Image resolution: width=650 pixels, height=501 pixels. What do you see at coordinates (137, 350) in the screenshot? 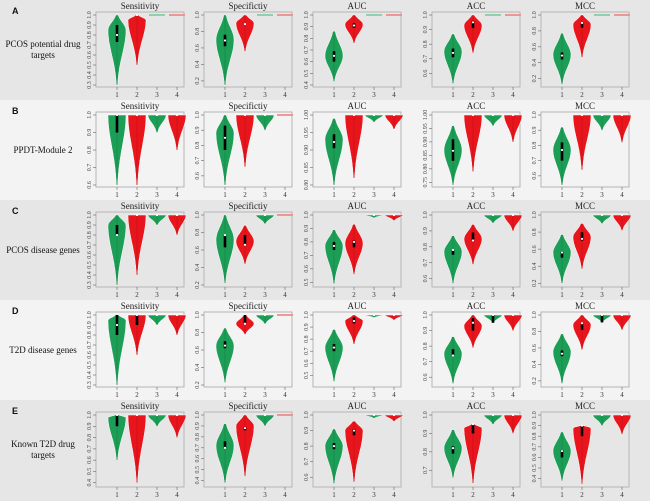
I see `panel-sensitivity: Sensitivity 0.3 0.4 0.5 0.6 0.7 0.8 0.9 1.0 1 2 3 4` at bounding box center [137, 350].